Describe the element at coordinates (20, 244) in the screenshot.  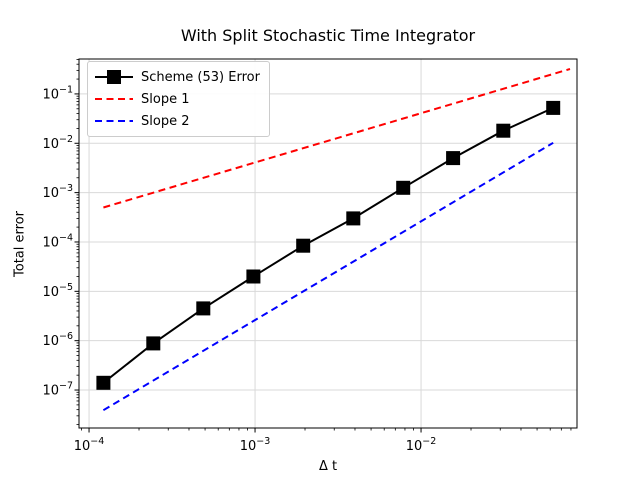
I see `y-axis-label: Total error` at that location.